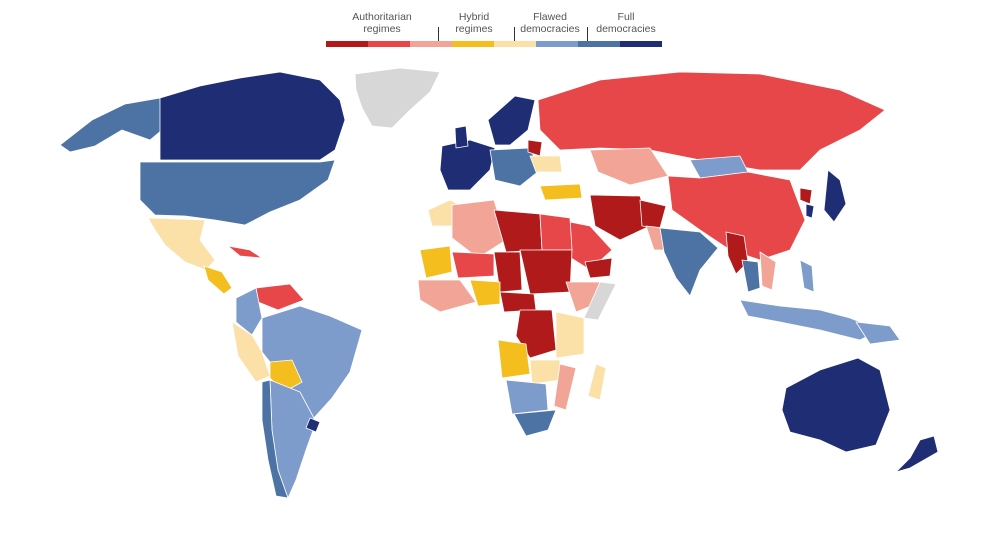 This screenshot has width=989, height=534. I want to click on region-zambia, so click(545, 372).